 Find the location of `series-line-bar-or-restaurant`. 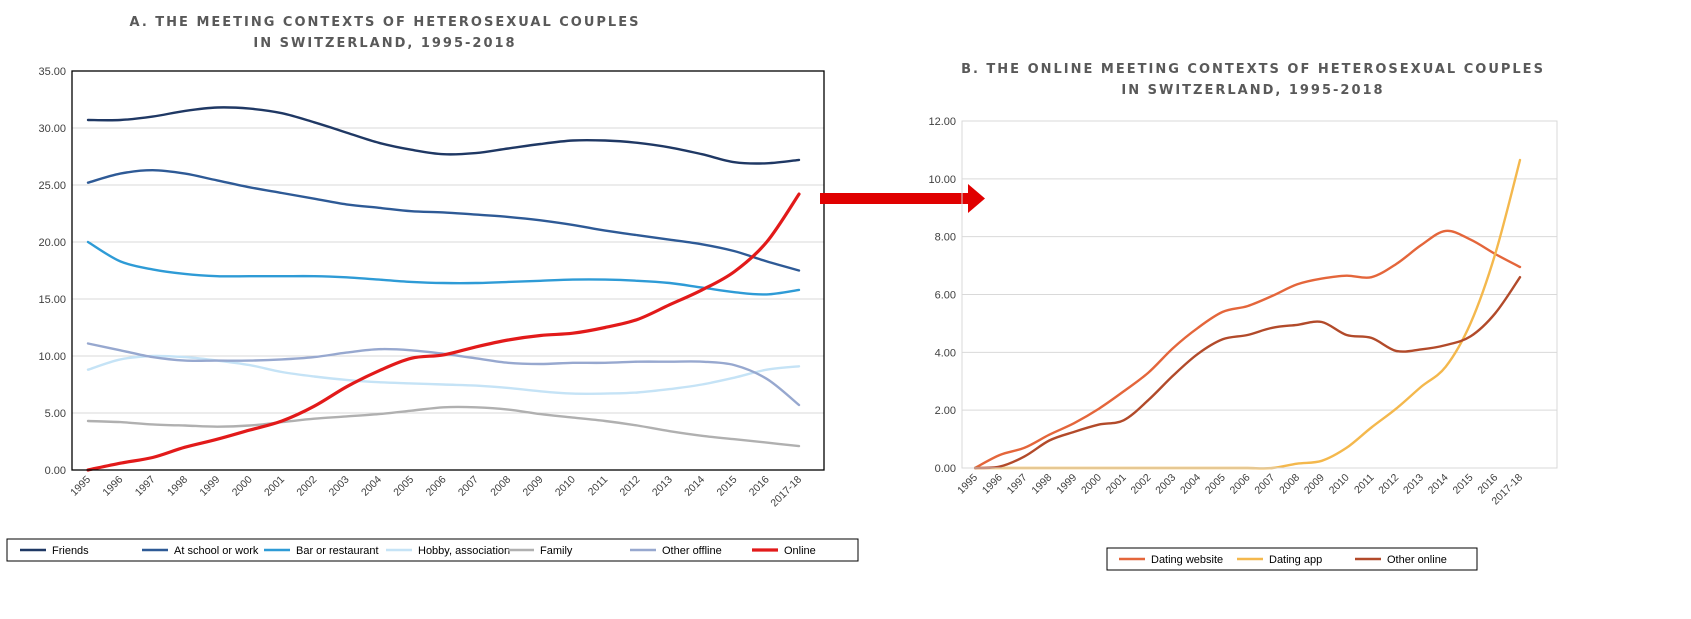

series-line-bar-or-restaurant is located at coordinates (443, 268).